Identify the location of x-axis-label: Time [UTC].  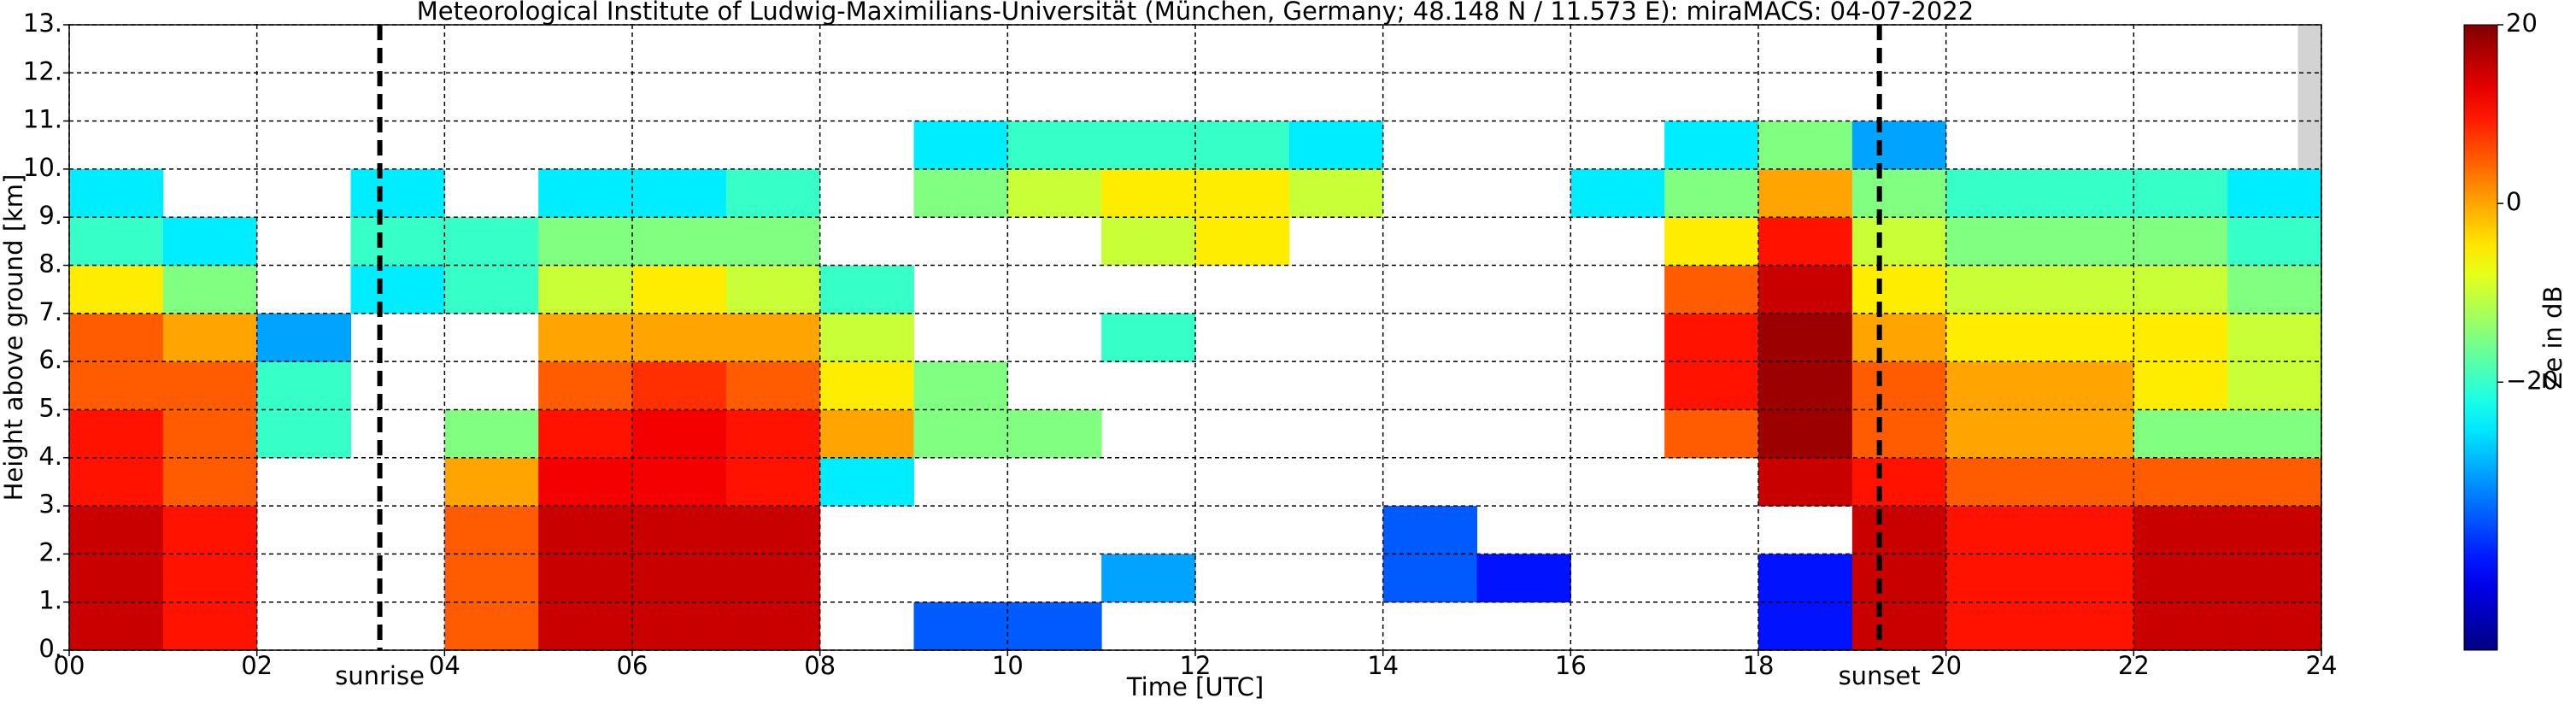
(1195, 686).